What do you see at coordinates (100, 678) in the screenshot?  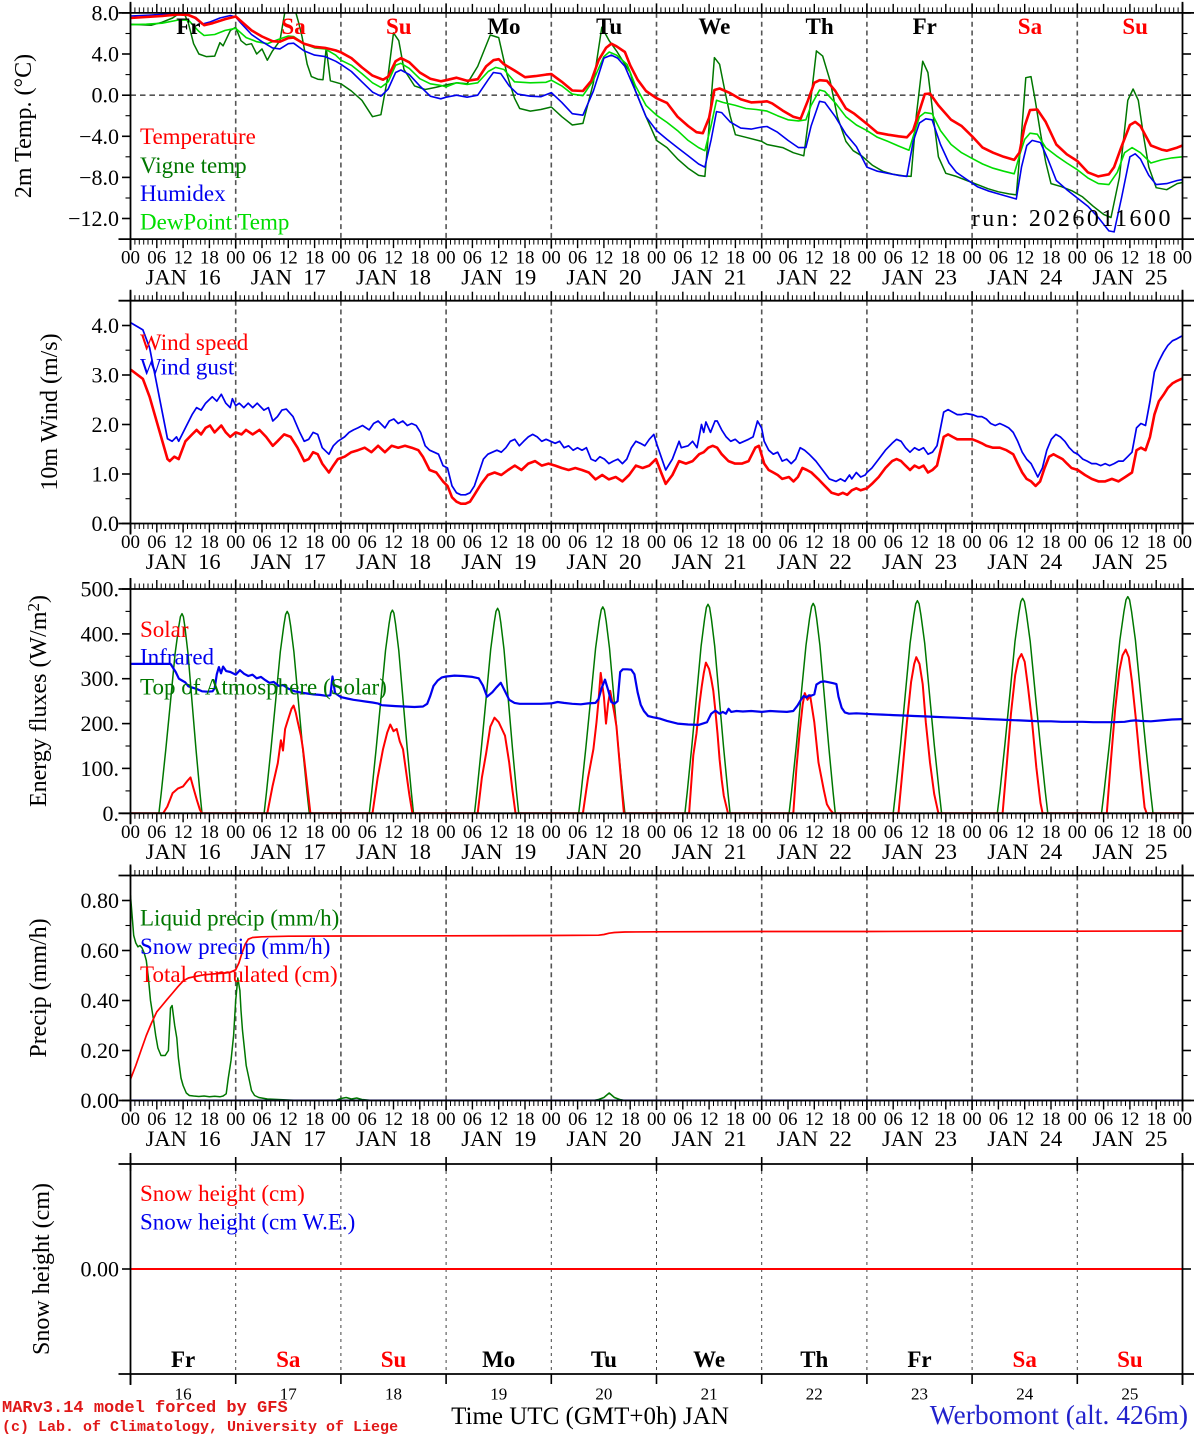 I see `svg-text: 300.` at bounding box center [100, 678].